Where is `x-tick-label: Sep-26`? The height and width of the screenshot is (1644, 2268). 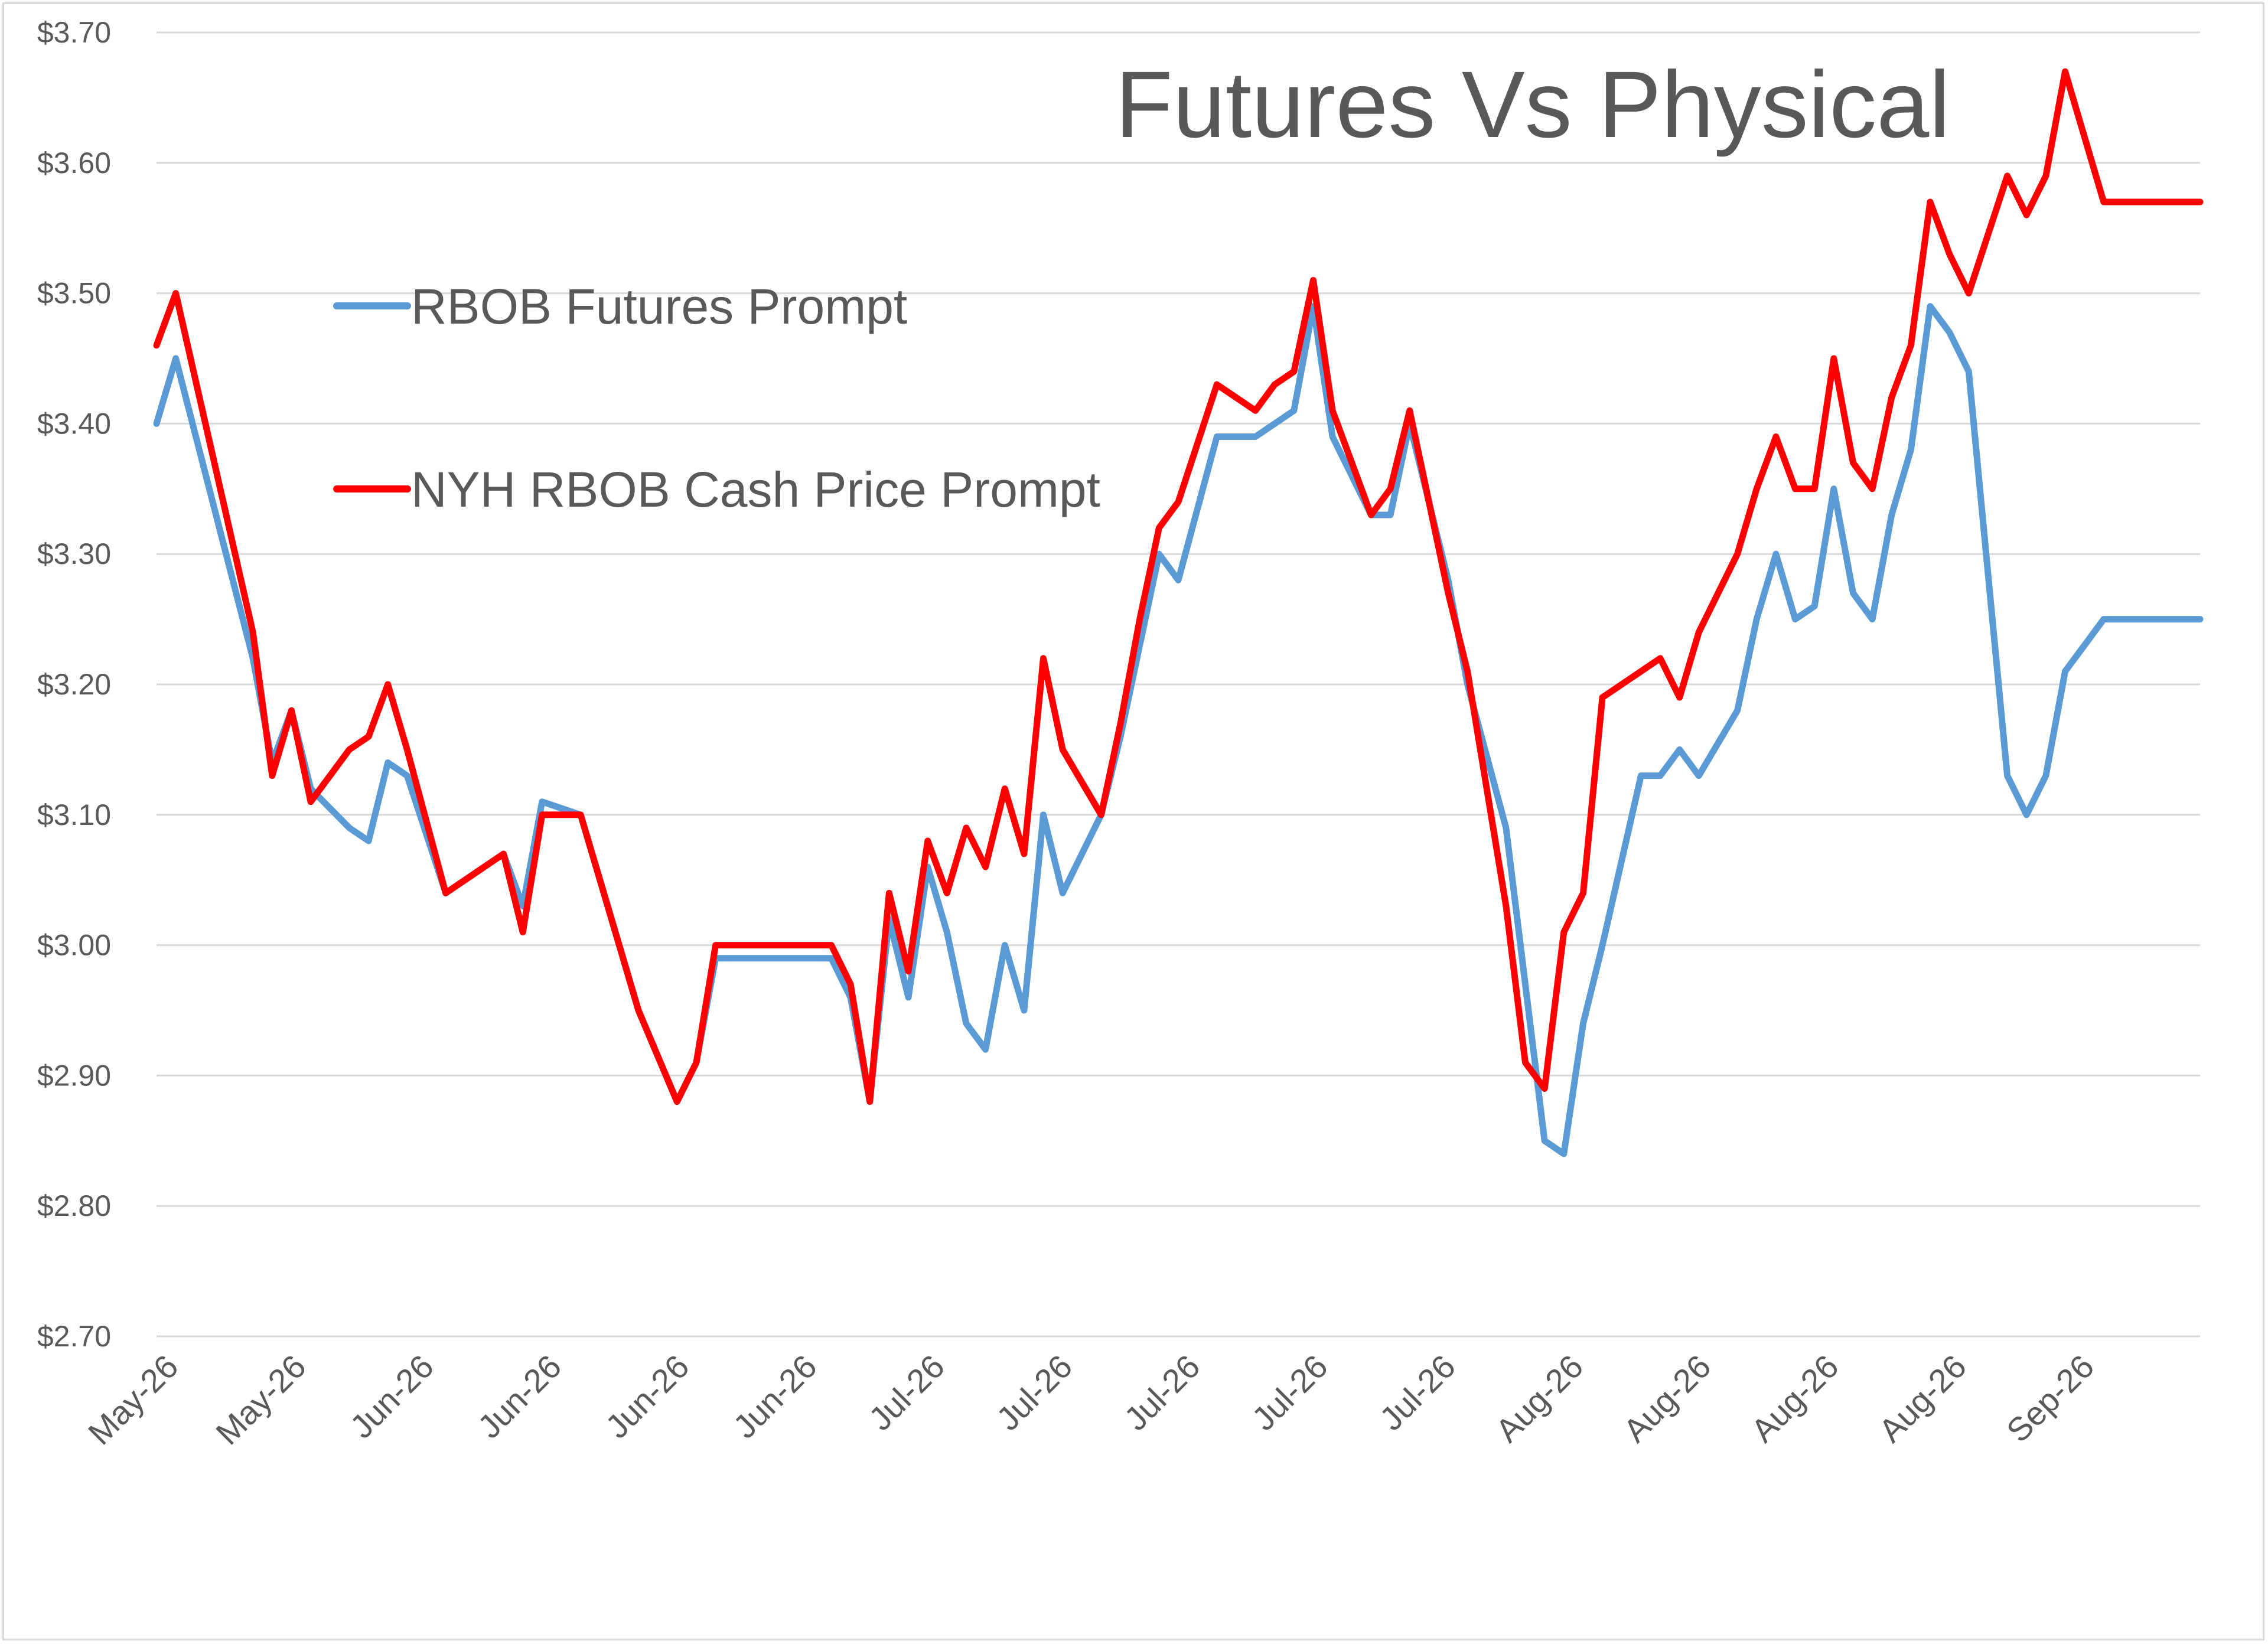 x-tick-label: Sep-26 is located at coordinates (2050, 1398).